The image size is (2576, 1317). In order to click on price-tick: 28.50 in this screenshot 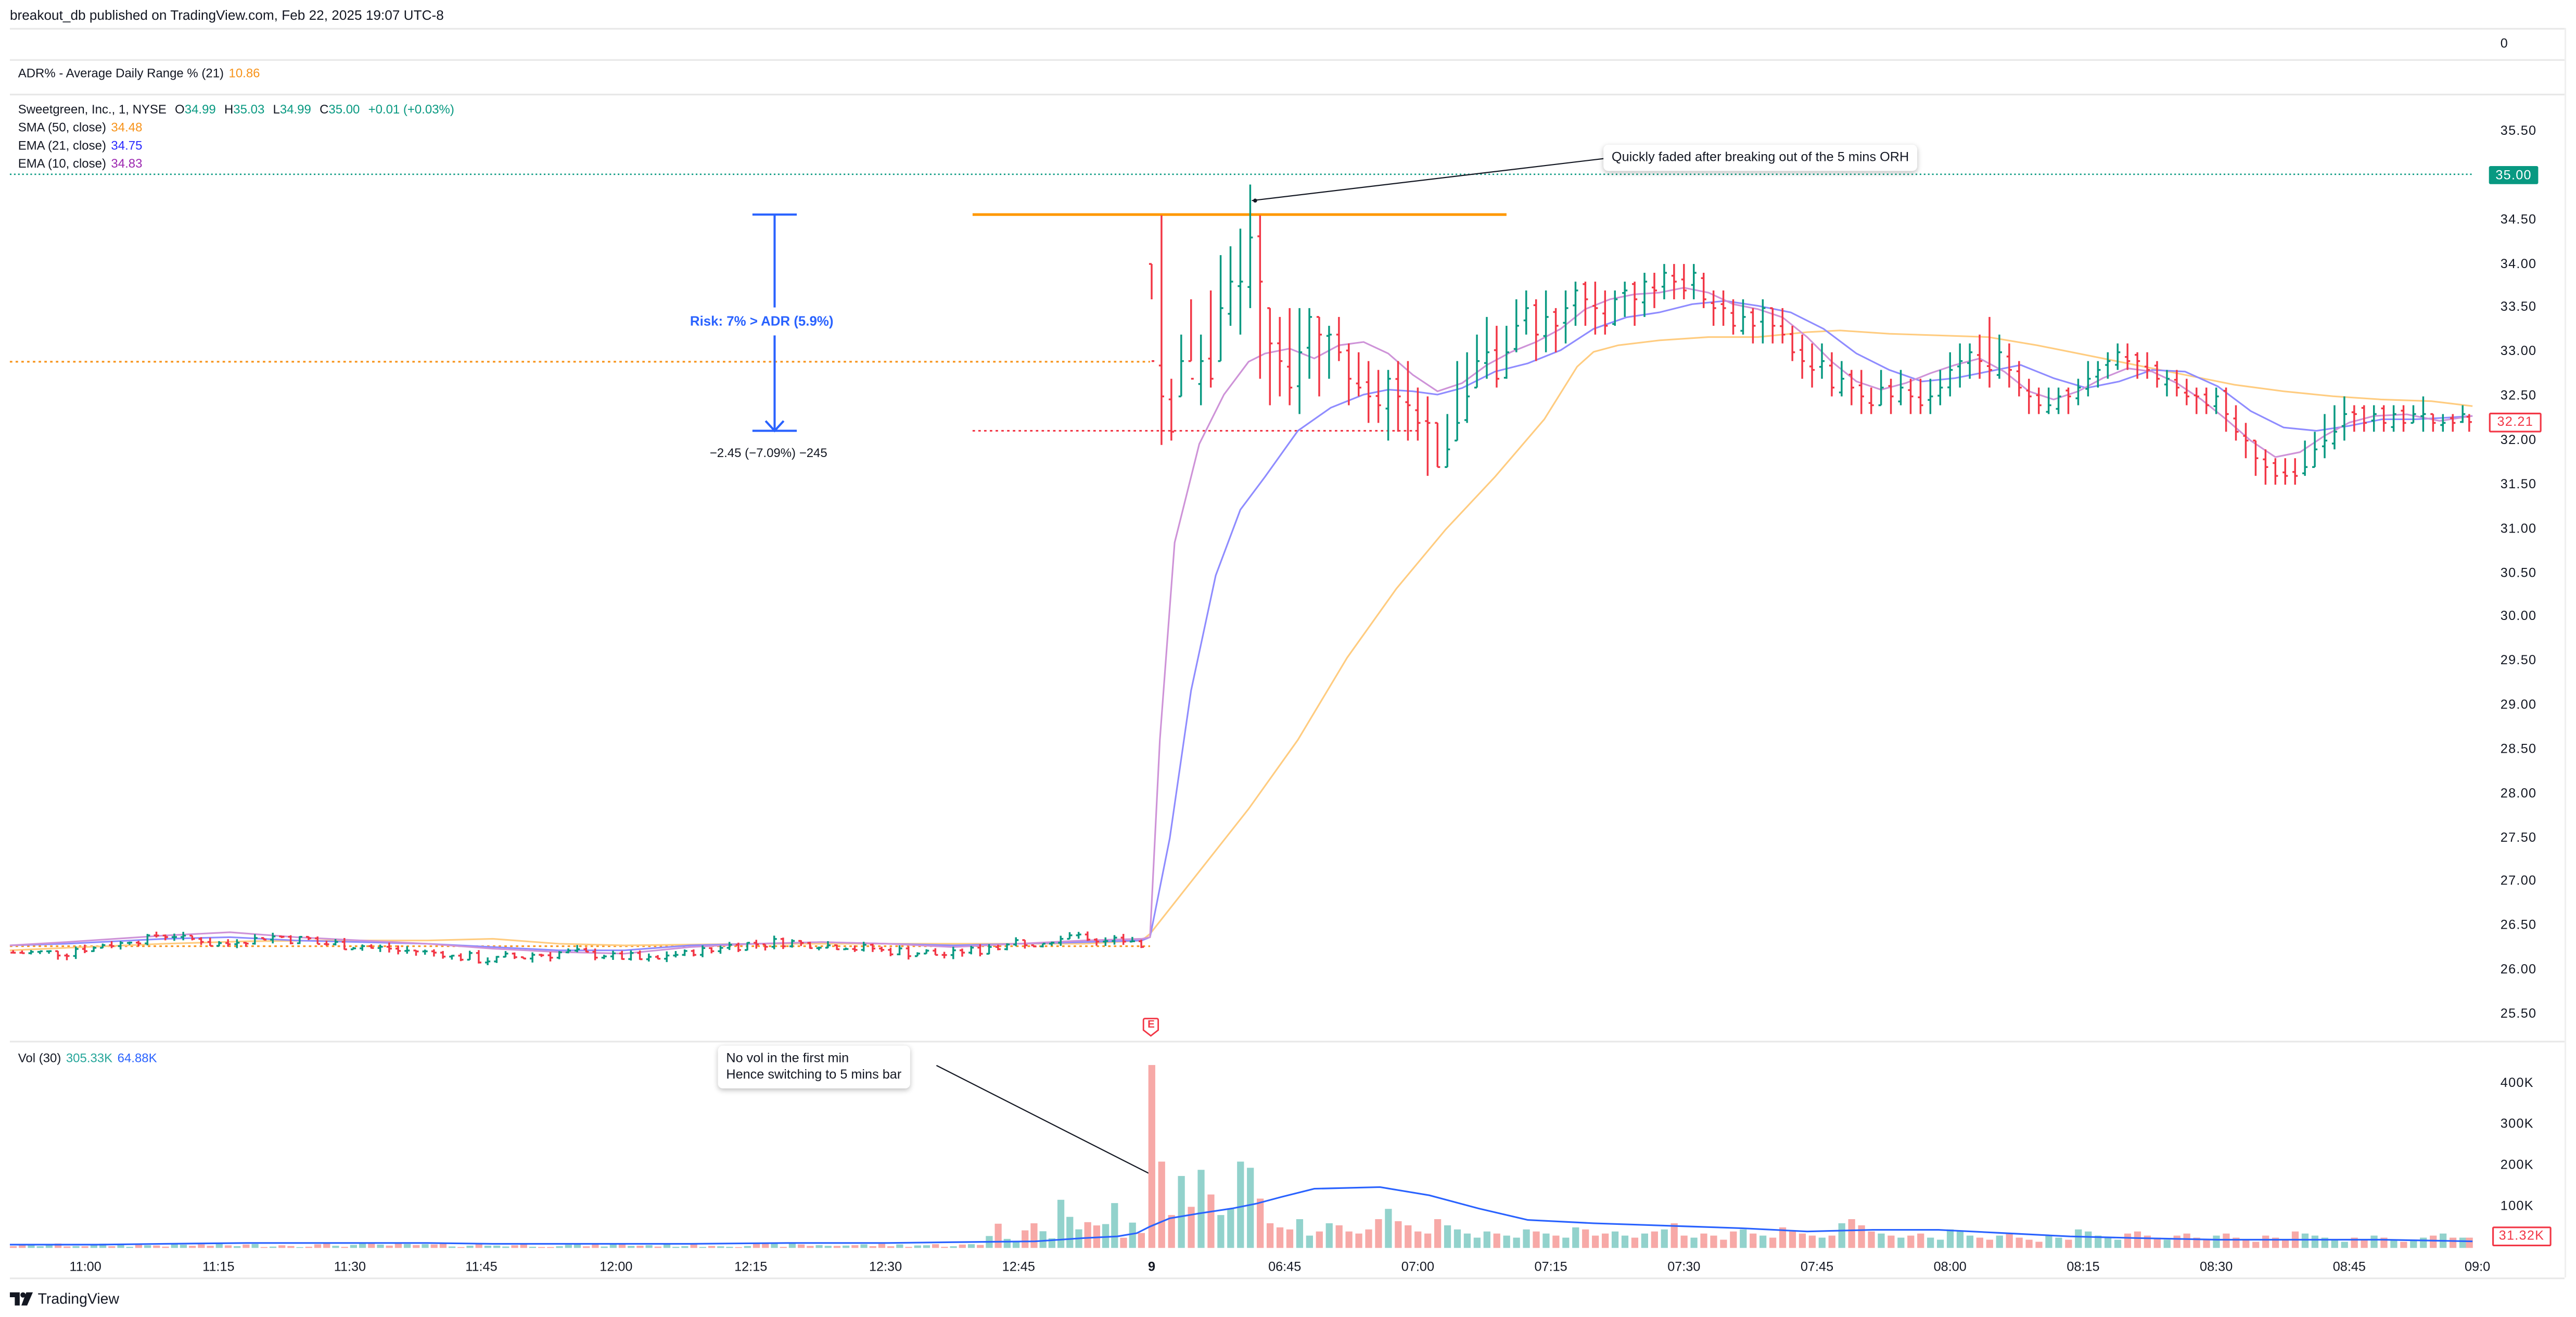, I will do `click(2518, 748)`.